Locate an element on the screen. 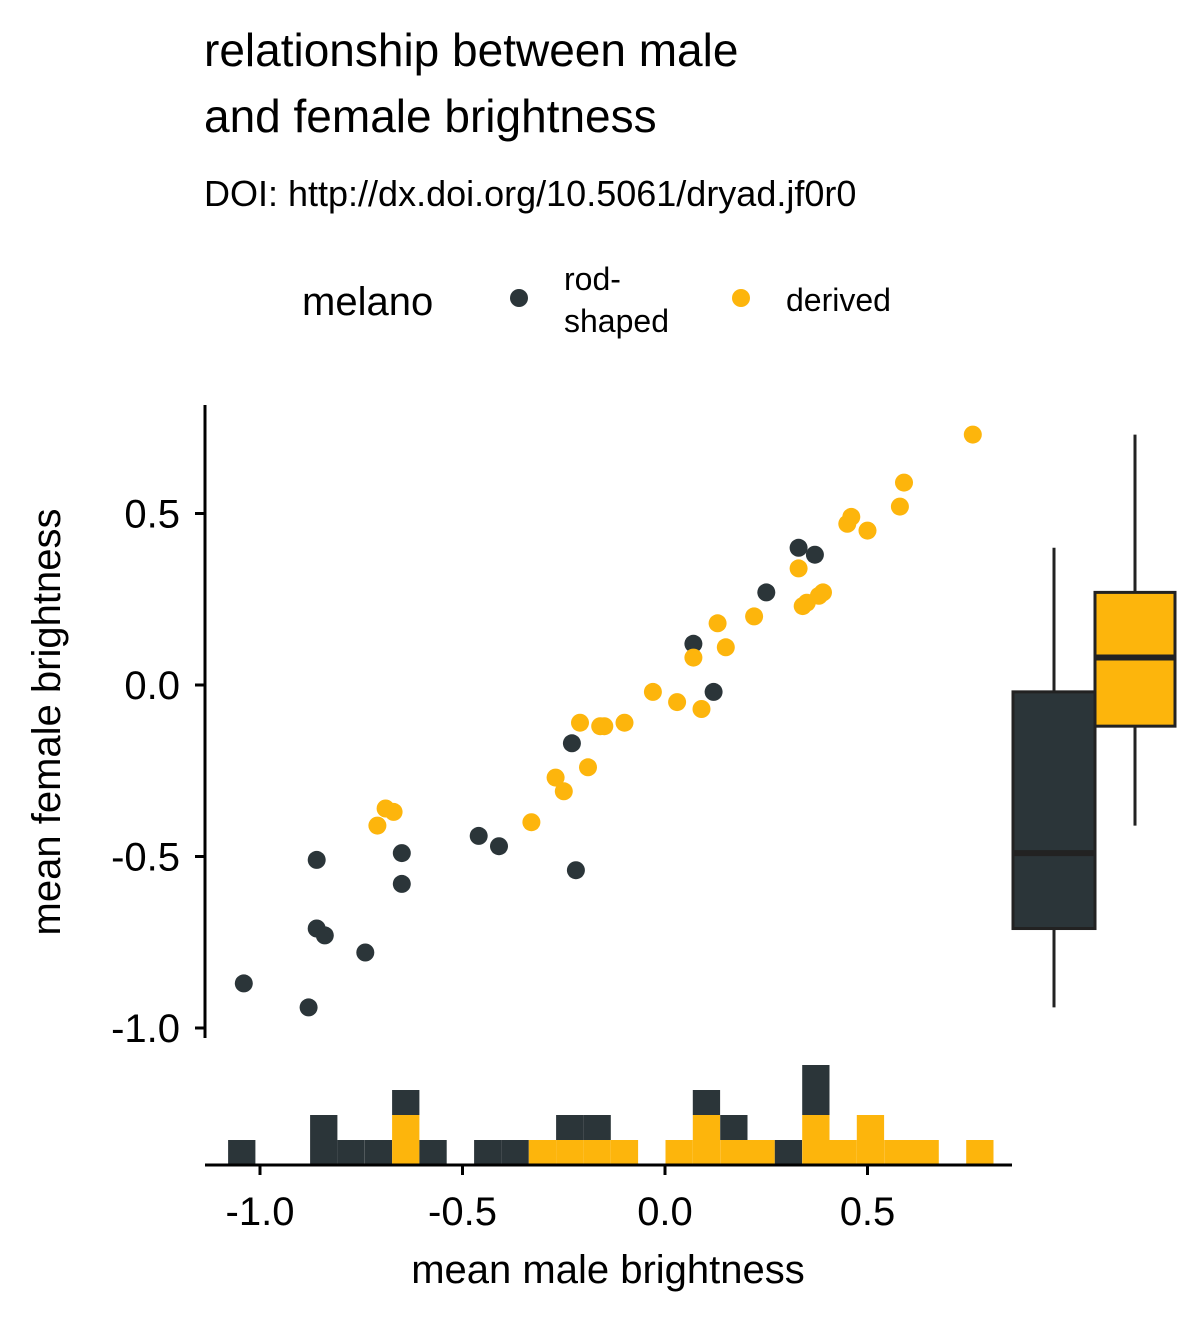 The image size is (1200, 1320). y-axis-label: mean female brightness is located at coordinates (47, 722).